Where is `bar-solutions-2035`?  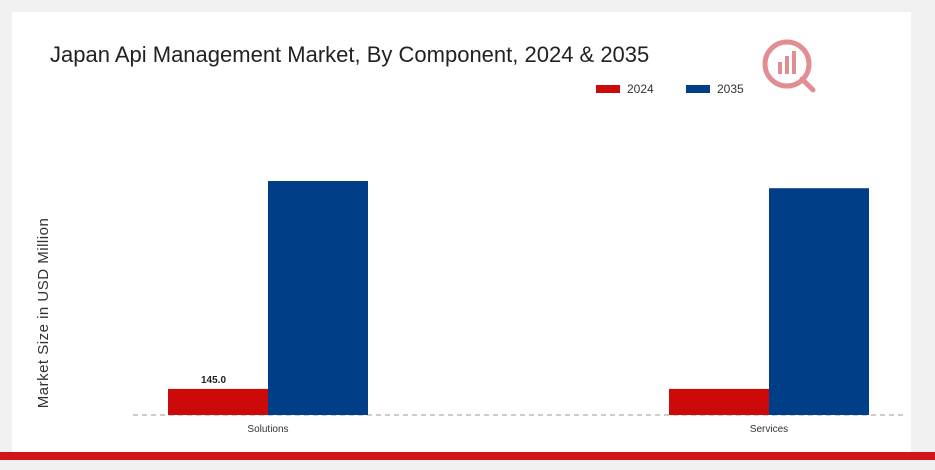
bar-solutions-2035 is located at coordinates (318, 298).